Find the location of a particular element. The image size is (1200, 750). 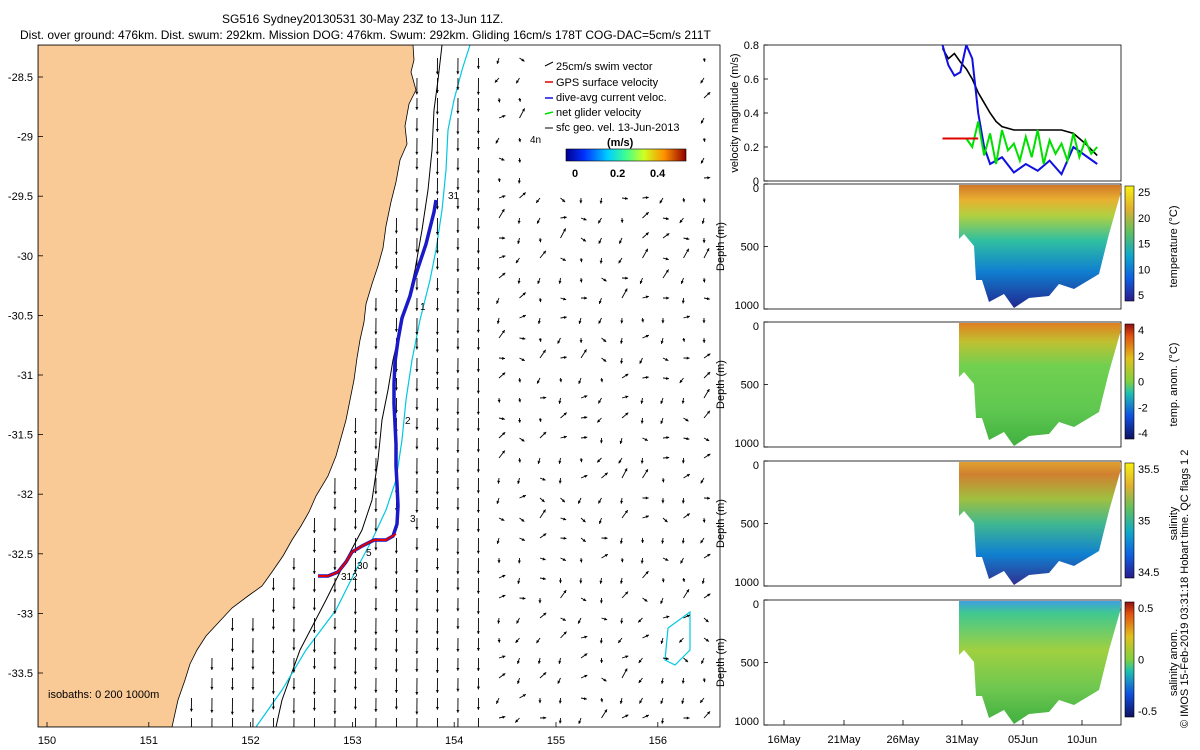

lat-tick-label: -32 is located at coordinates (25, 495).